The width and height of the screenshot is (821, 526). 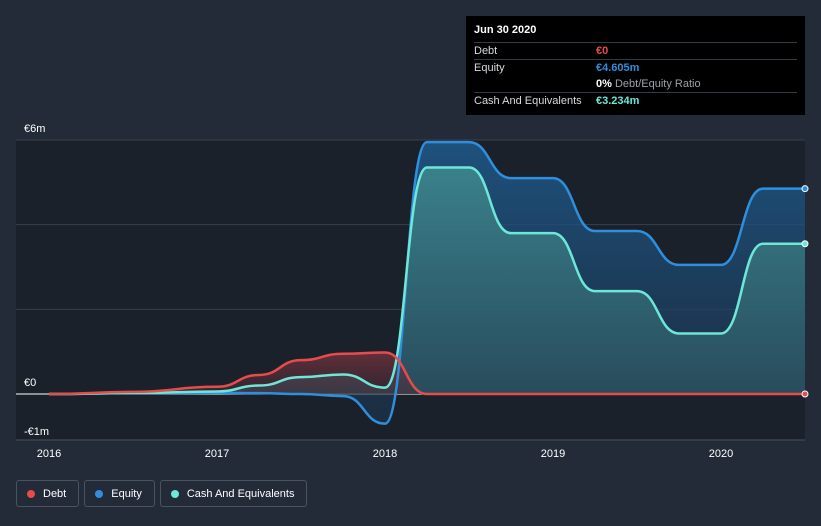 I want to click on y-tick-labels: €6m €0 -€1m, so click(x=36, y=280).